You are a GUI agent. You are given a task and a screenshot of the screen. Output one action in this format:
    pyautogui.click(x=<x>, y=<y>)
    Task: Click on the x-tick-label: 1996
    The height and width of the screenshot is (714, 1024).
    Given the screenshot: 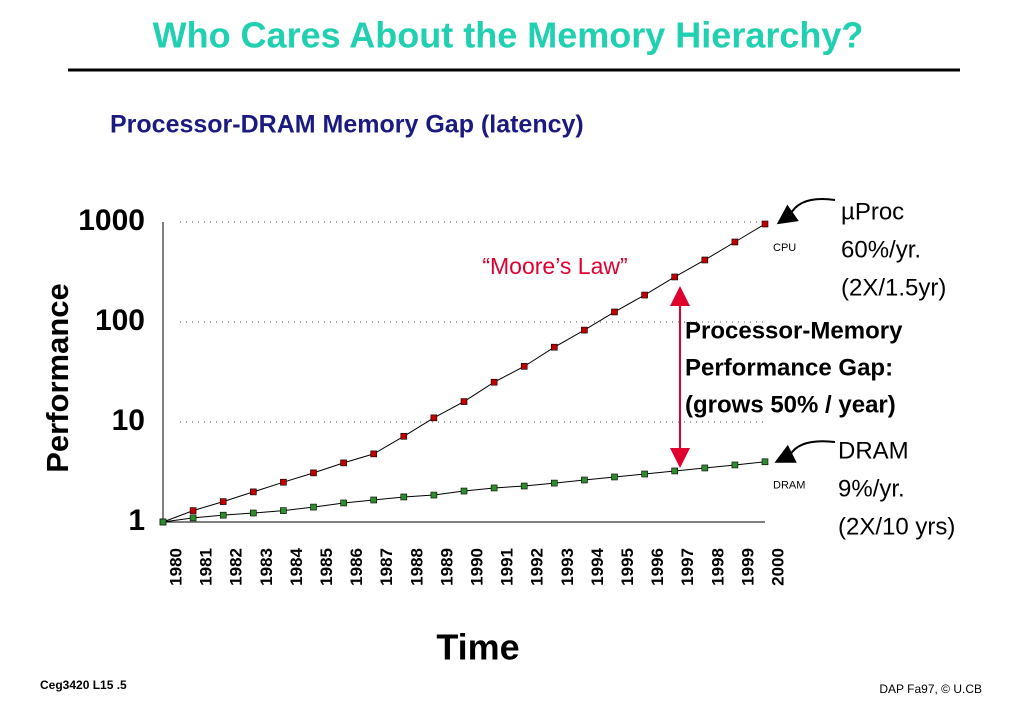 What is the action you would take?
    pyautogui.click(x=657, y=567)
    